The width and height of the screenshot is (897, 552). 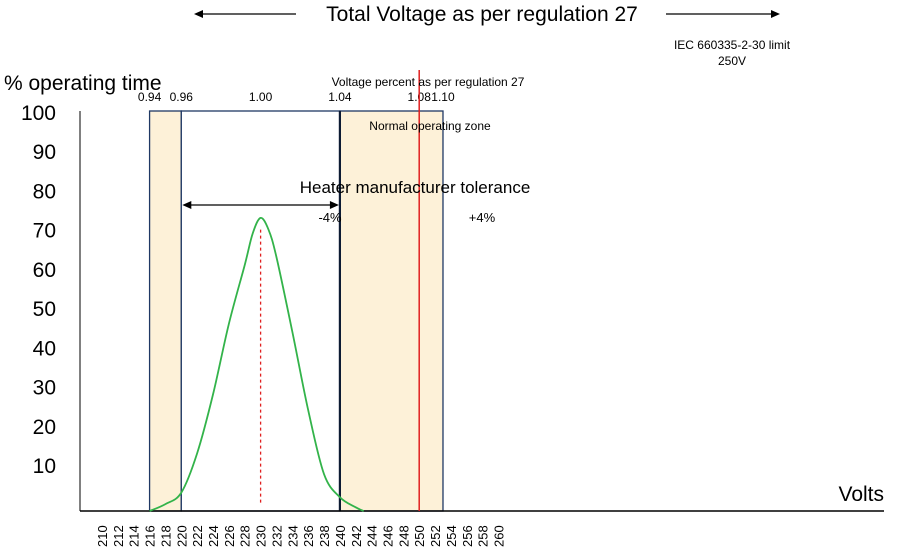 I want to click on y-tick-label: 20, so click(x=44, y=427).